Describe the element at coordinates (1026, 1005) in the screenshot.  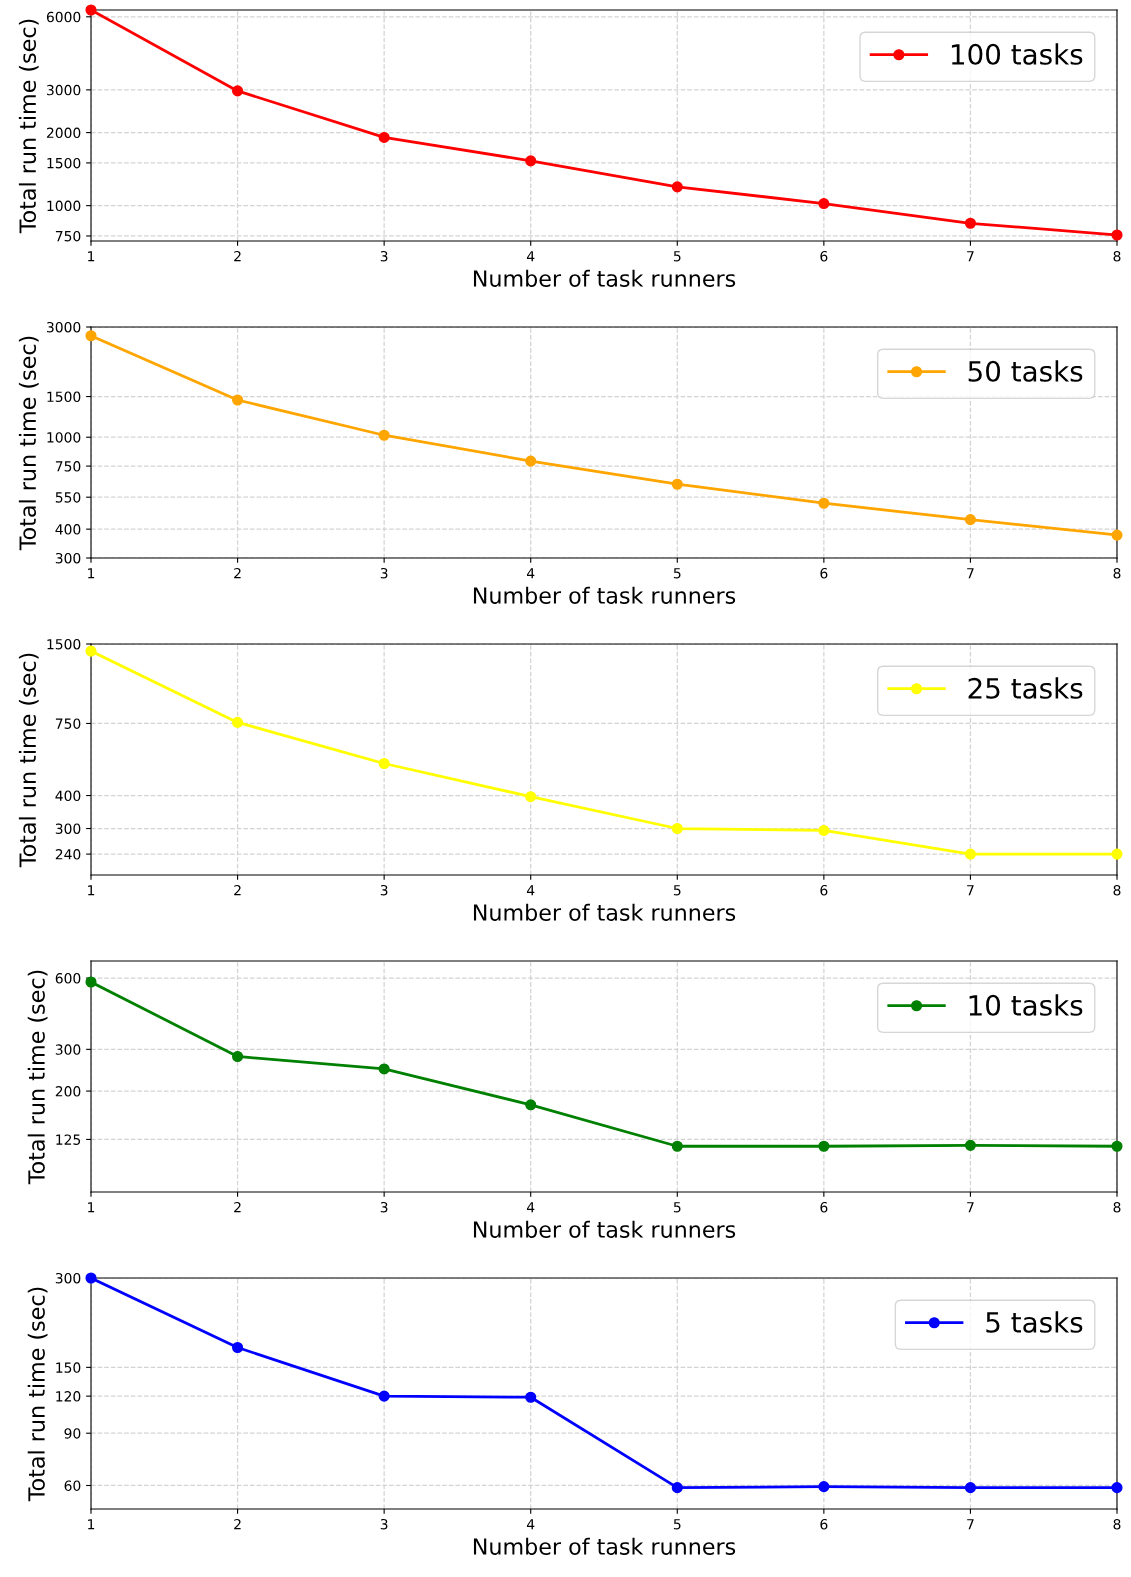
I see `legend-label: 10 tasks` at that location.